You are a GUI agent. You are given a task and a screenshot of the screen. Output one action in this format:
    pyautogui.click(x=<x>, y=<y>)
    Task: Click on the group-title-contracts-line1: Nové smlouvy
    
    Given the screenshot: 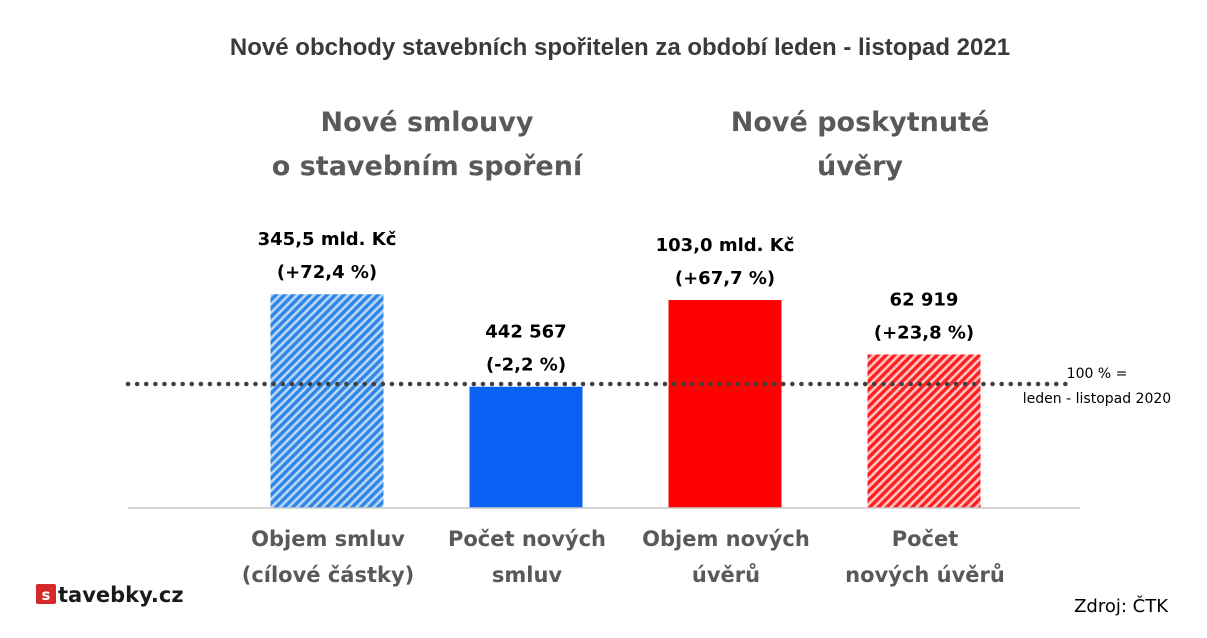 What is the action you would take?
    pyautogui.click(x=427, y=122)
    